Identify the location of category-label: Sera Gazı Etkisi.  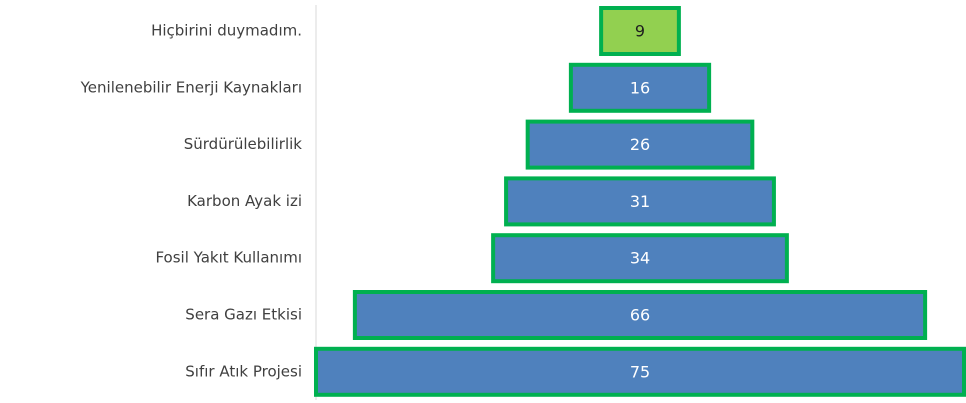
(243, 315).